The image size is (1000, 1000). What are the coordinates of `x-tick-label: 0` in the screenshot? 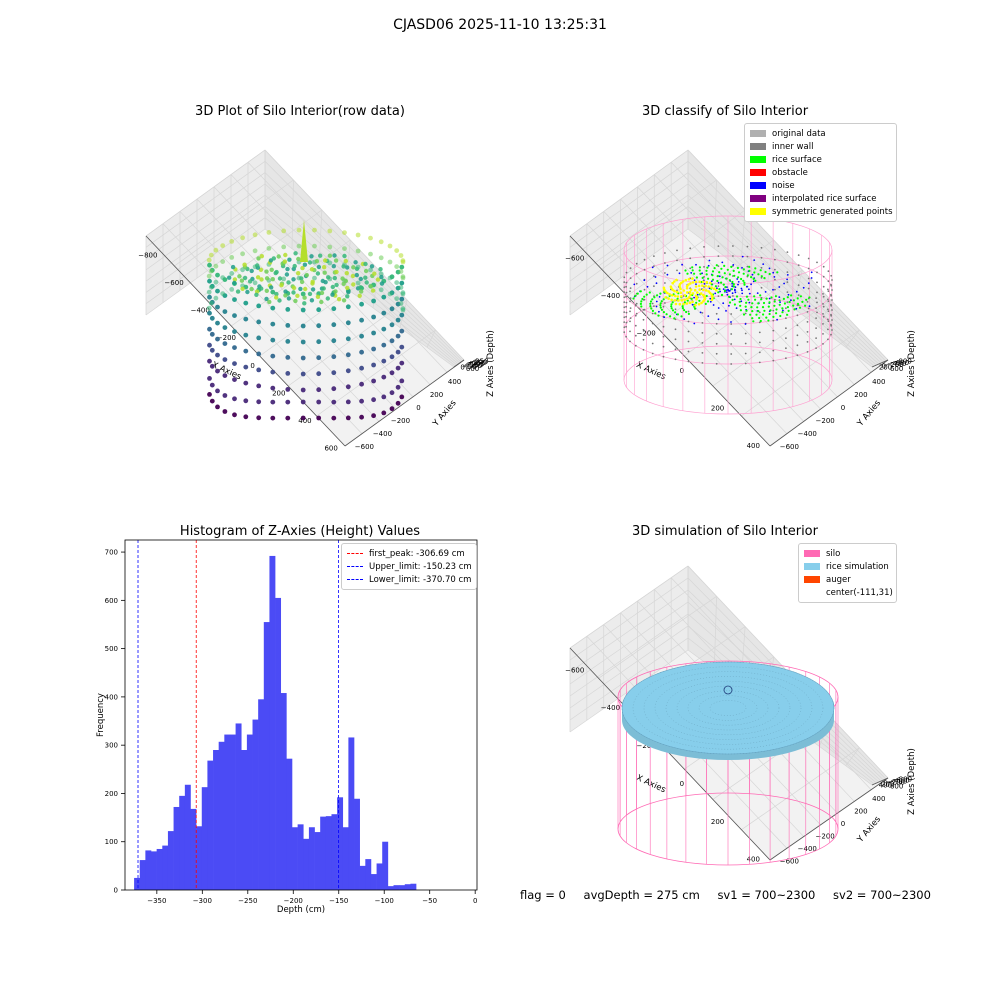 It's located at (252, 366).